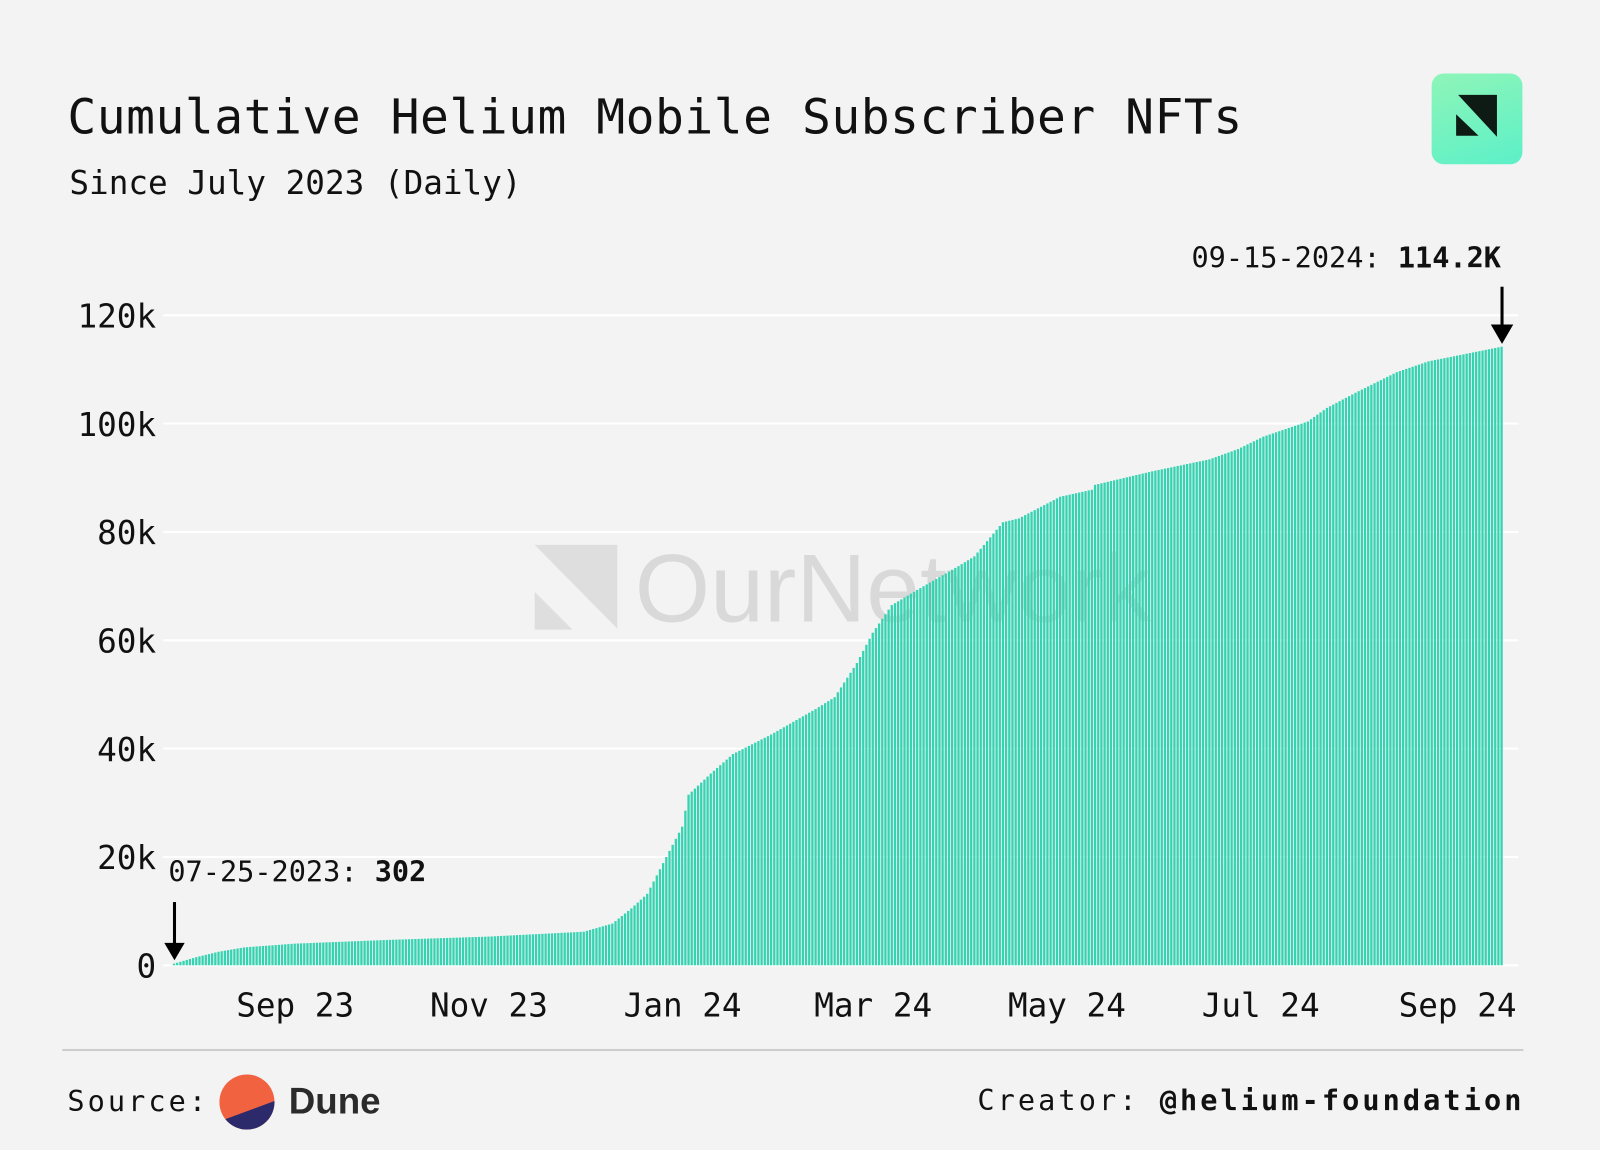 This screenshot has height=1150, width=1600. Describe the element at coordinates (401, 872) in the screenshot. I see `annotation-start-value: 302` at that location.